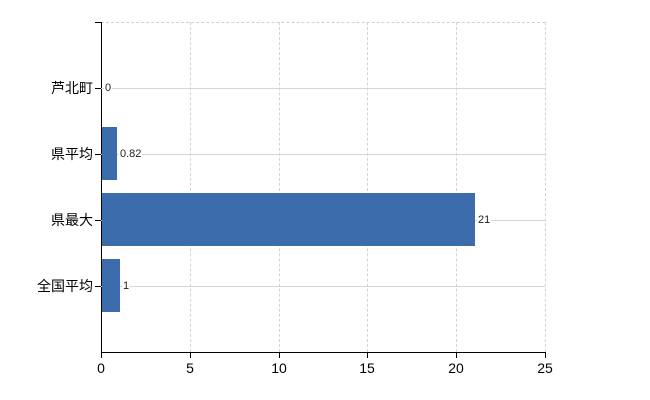 The image size is (650, 400). I want to click on x-tick-label: 20, so click(456, 368).